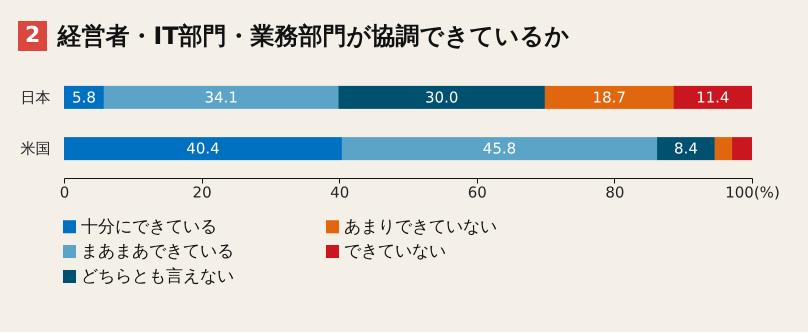  I want to click on x-tick-label: 20, so click(202, 193).